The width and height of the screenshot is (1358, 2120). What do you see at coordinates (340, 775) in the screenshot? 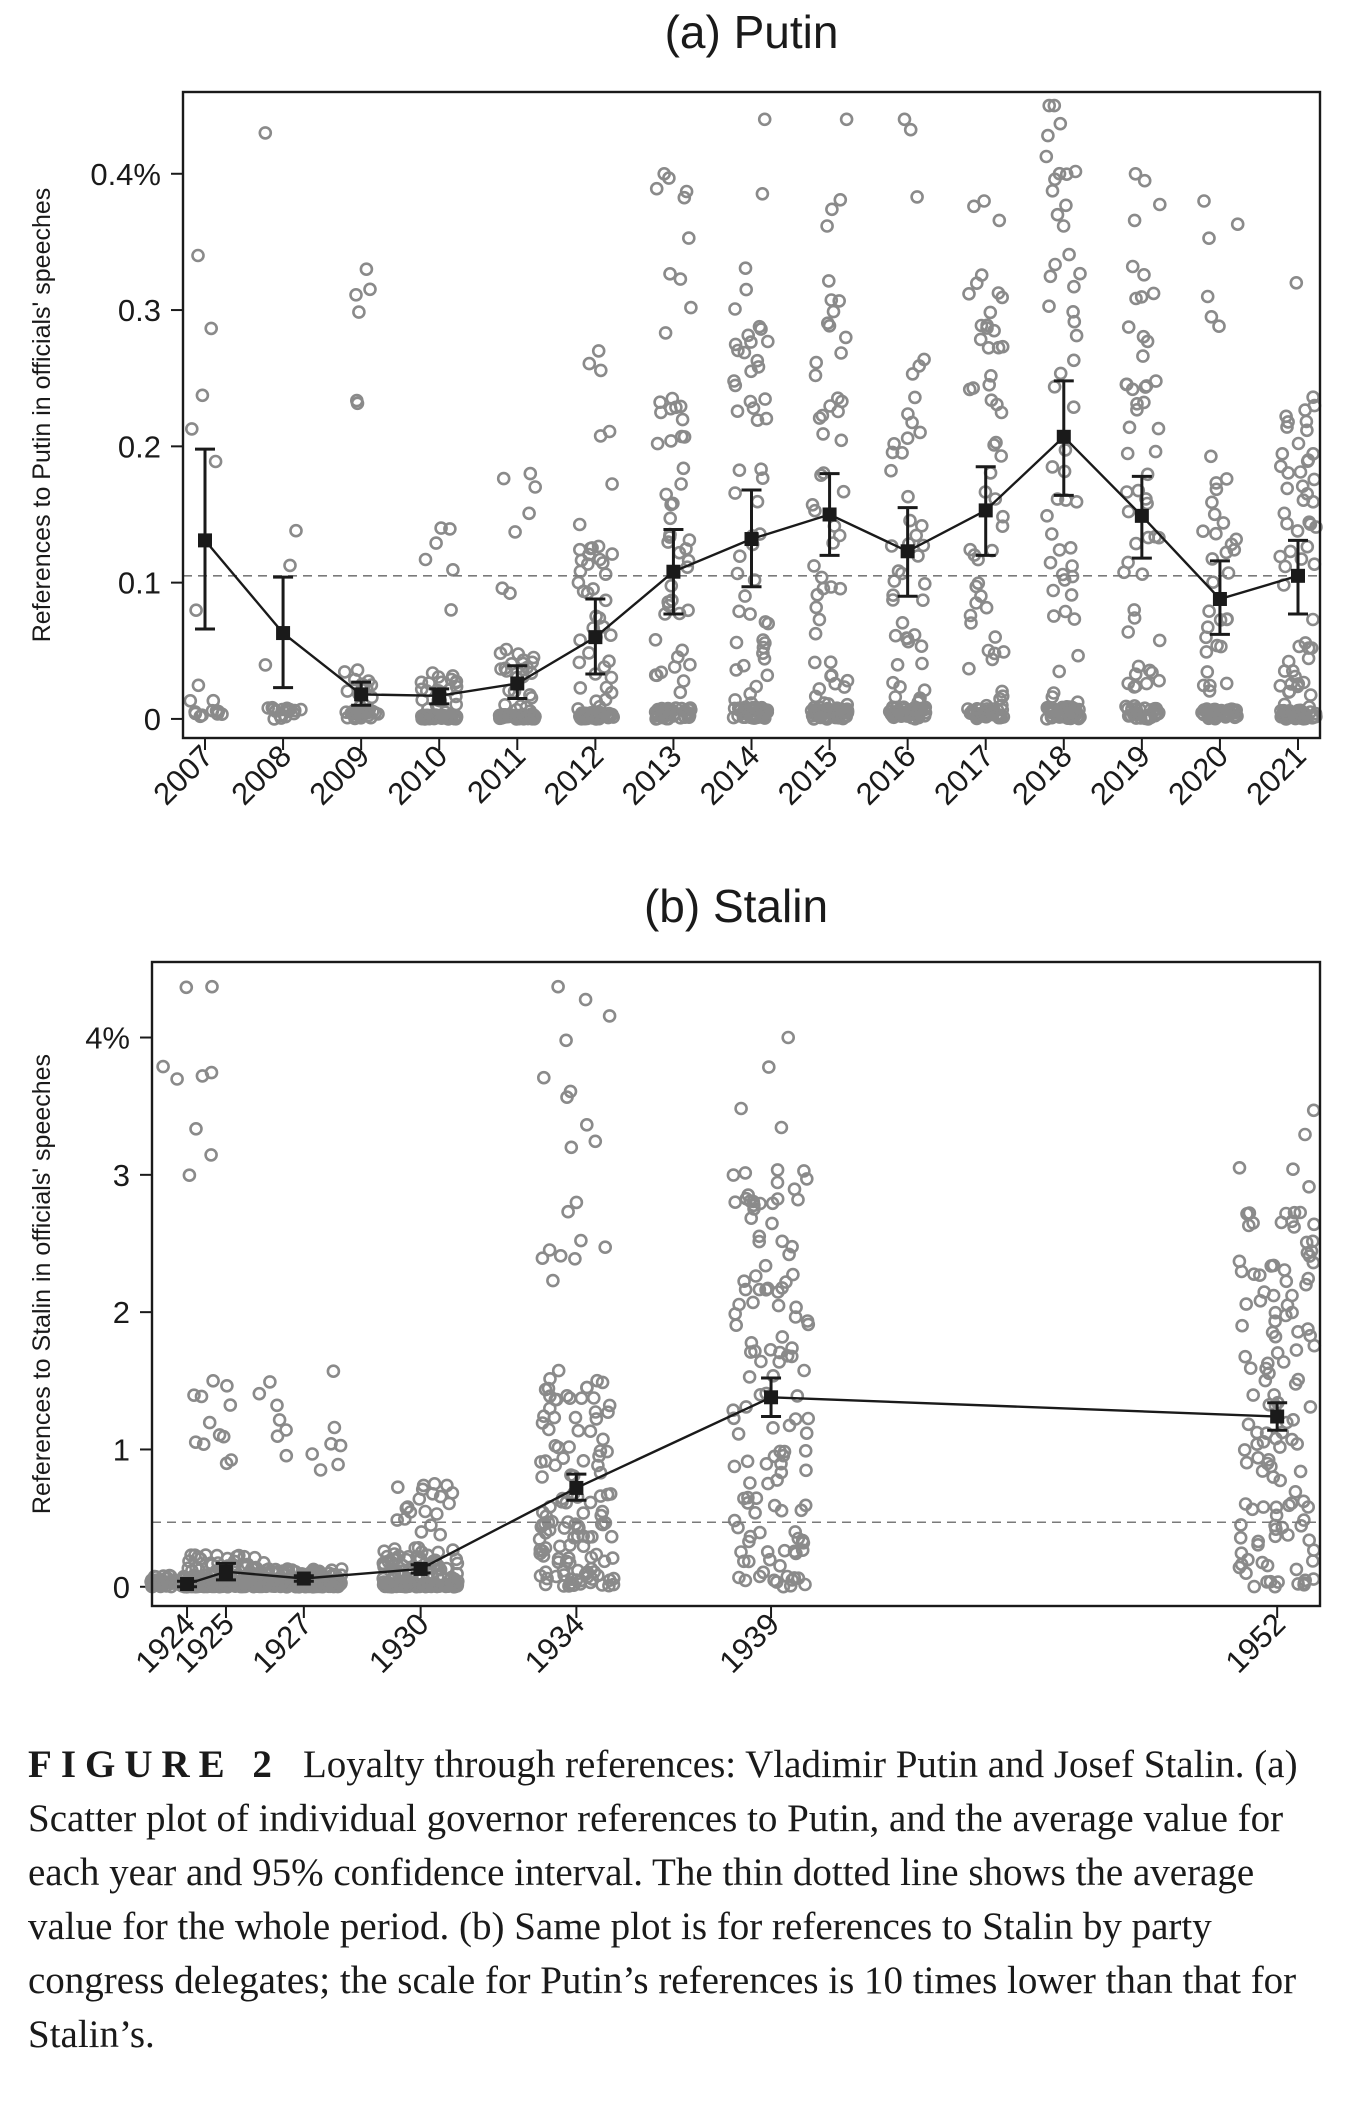
I see `x-tick-label: 2009` at bounding box center [340, 775].